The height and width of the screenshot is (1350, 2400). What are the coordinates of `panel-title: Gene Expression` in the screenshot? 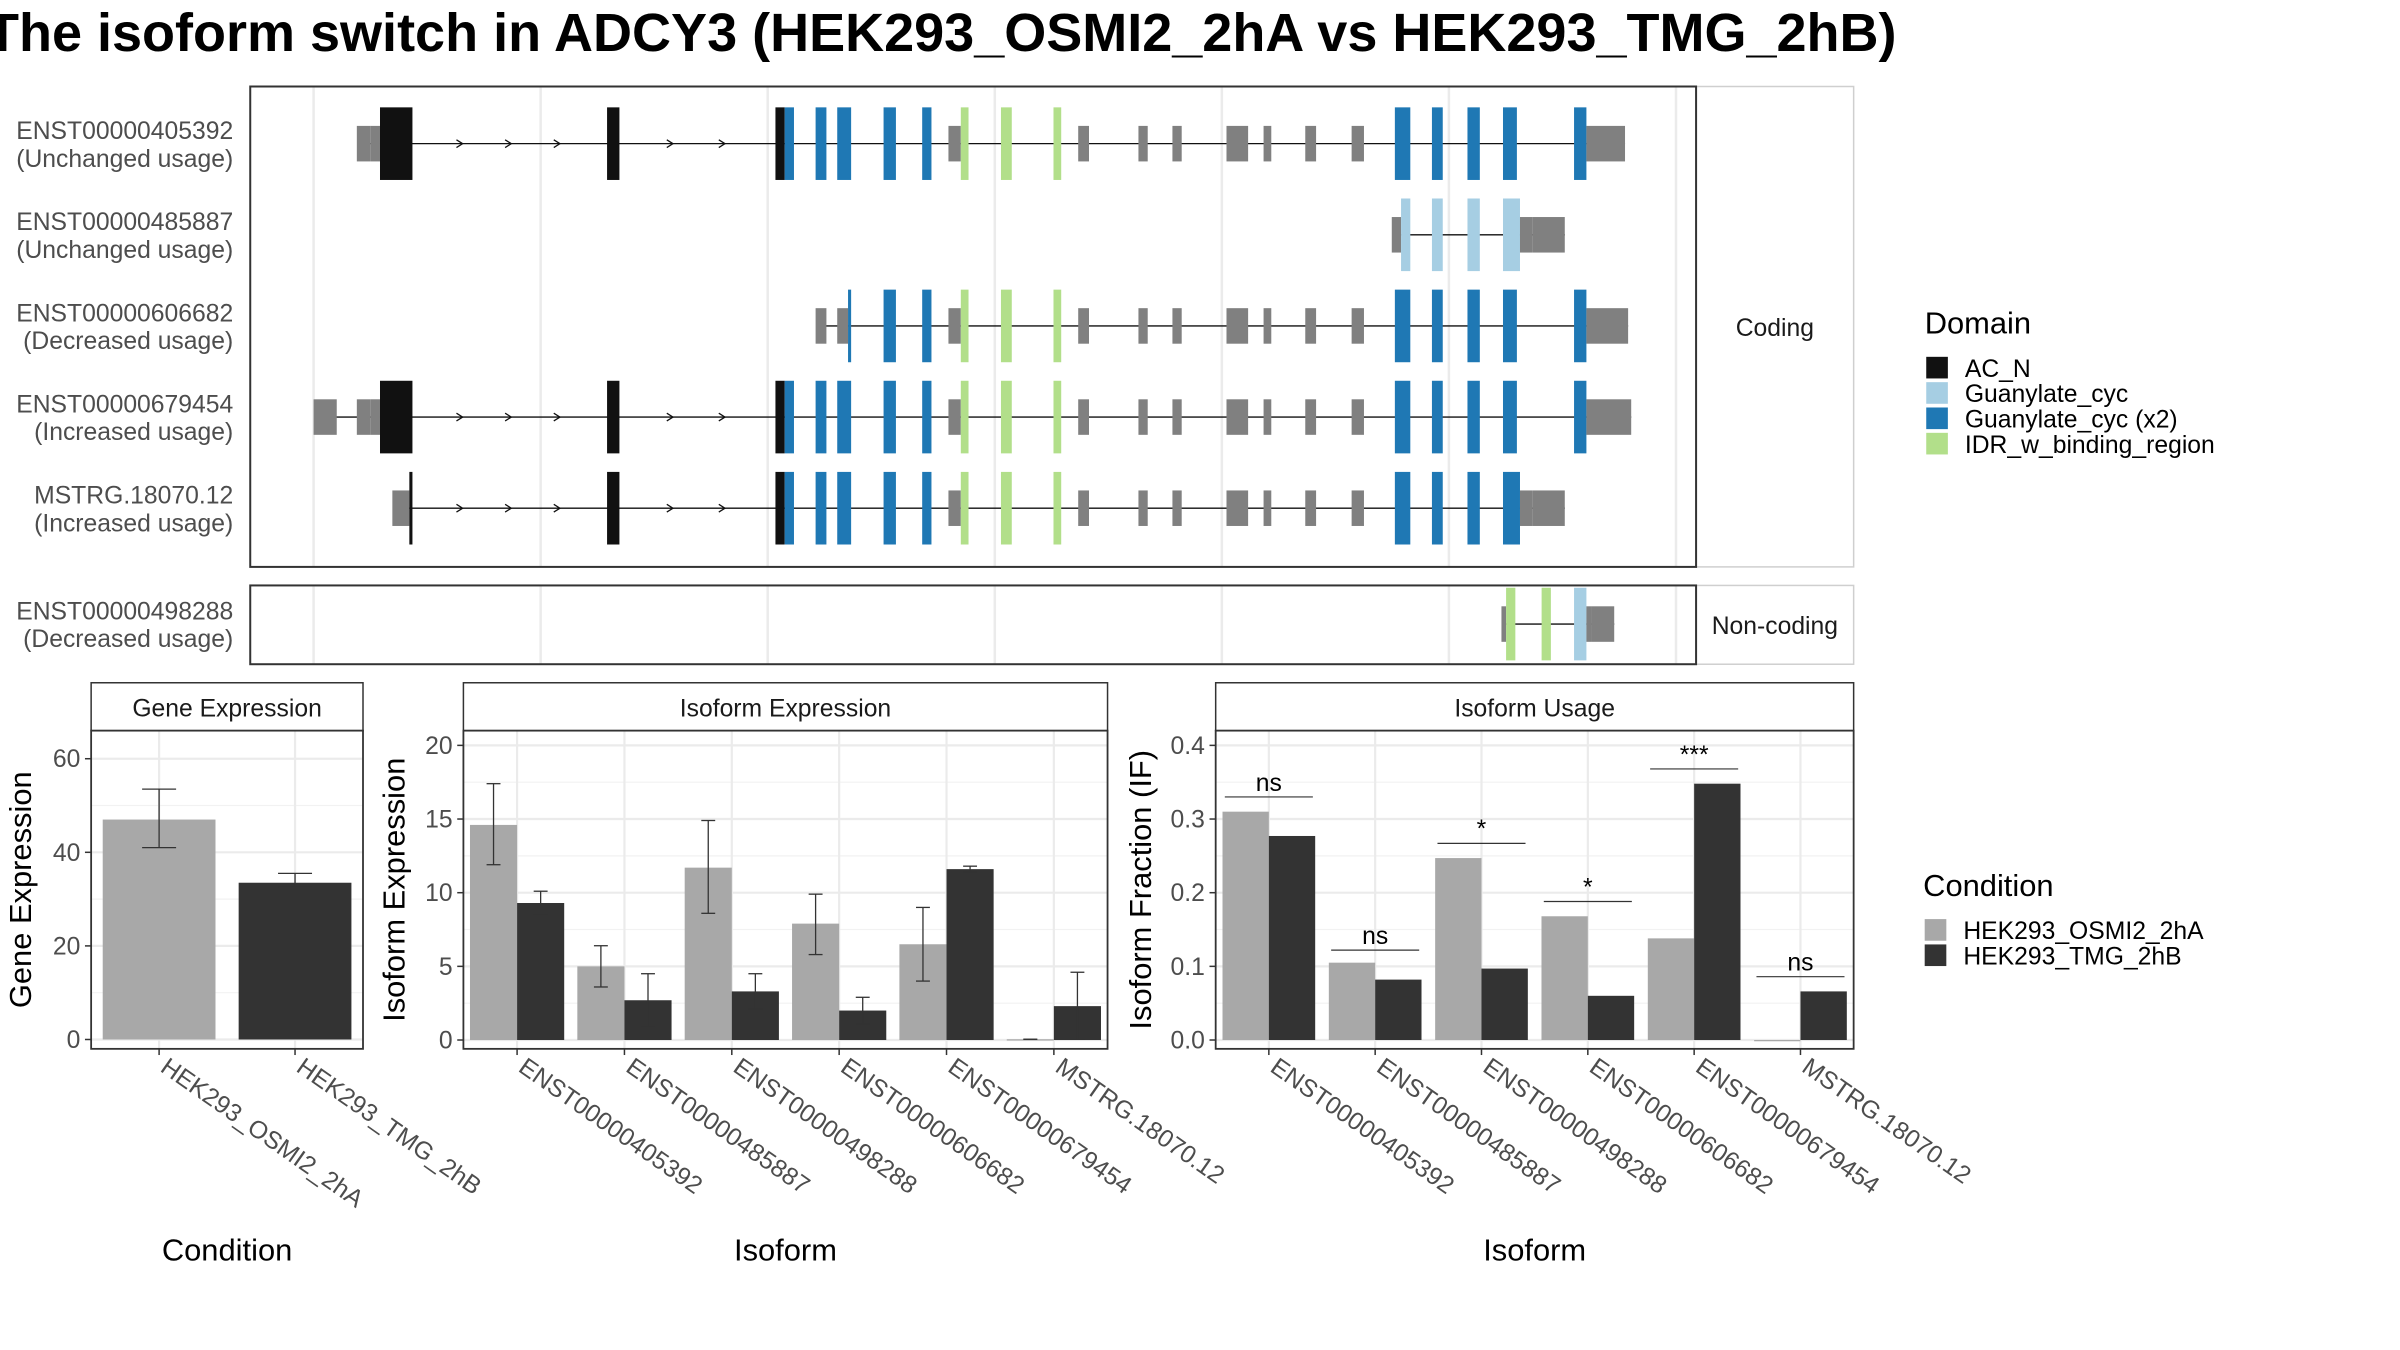 It's located at (227, 709).